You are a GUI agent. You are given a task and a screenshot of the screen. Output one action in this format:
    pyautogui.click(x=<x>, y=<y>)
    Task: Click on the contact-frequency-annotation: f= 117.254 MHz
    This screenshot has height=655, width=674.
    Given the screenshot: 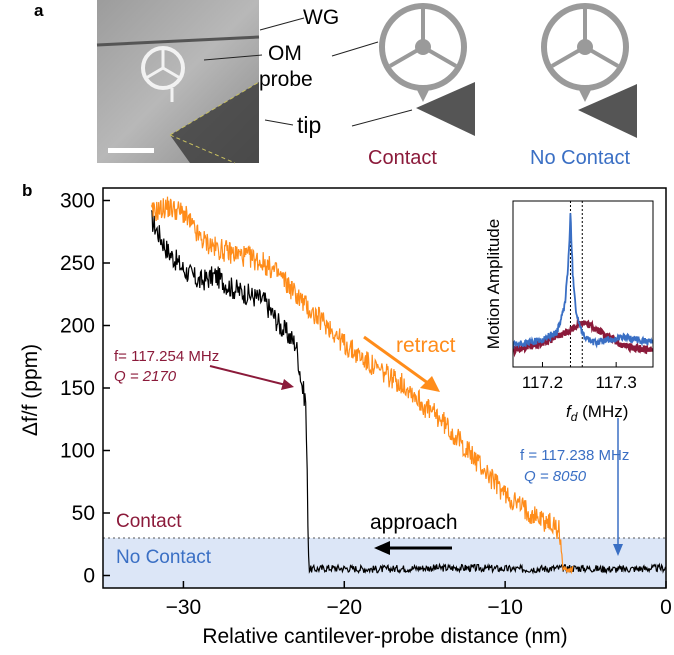 What is the action you would take?
    pyautogui.click(x=166, y=356)
    